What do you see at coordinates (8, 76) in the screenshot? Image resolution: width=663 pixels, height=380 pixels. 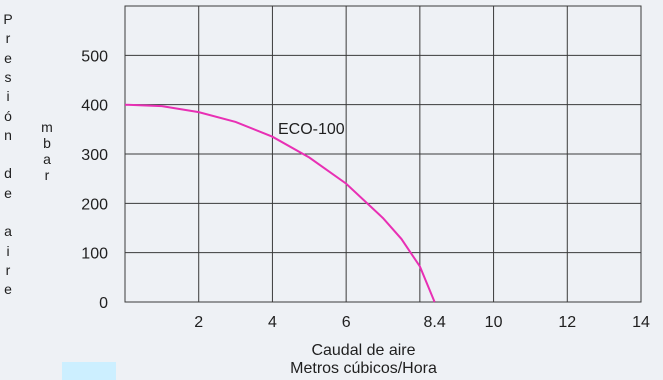 I see `y-axis-label-letter: s` at bounding box center [8, 76].